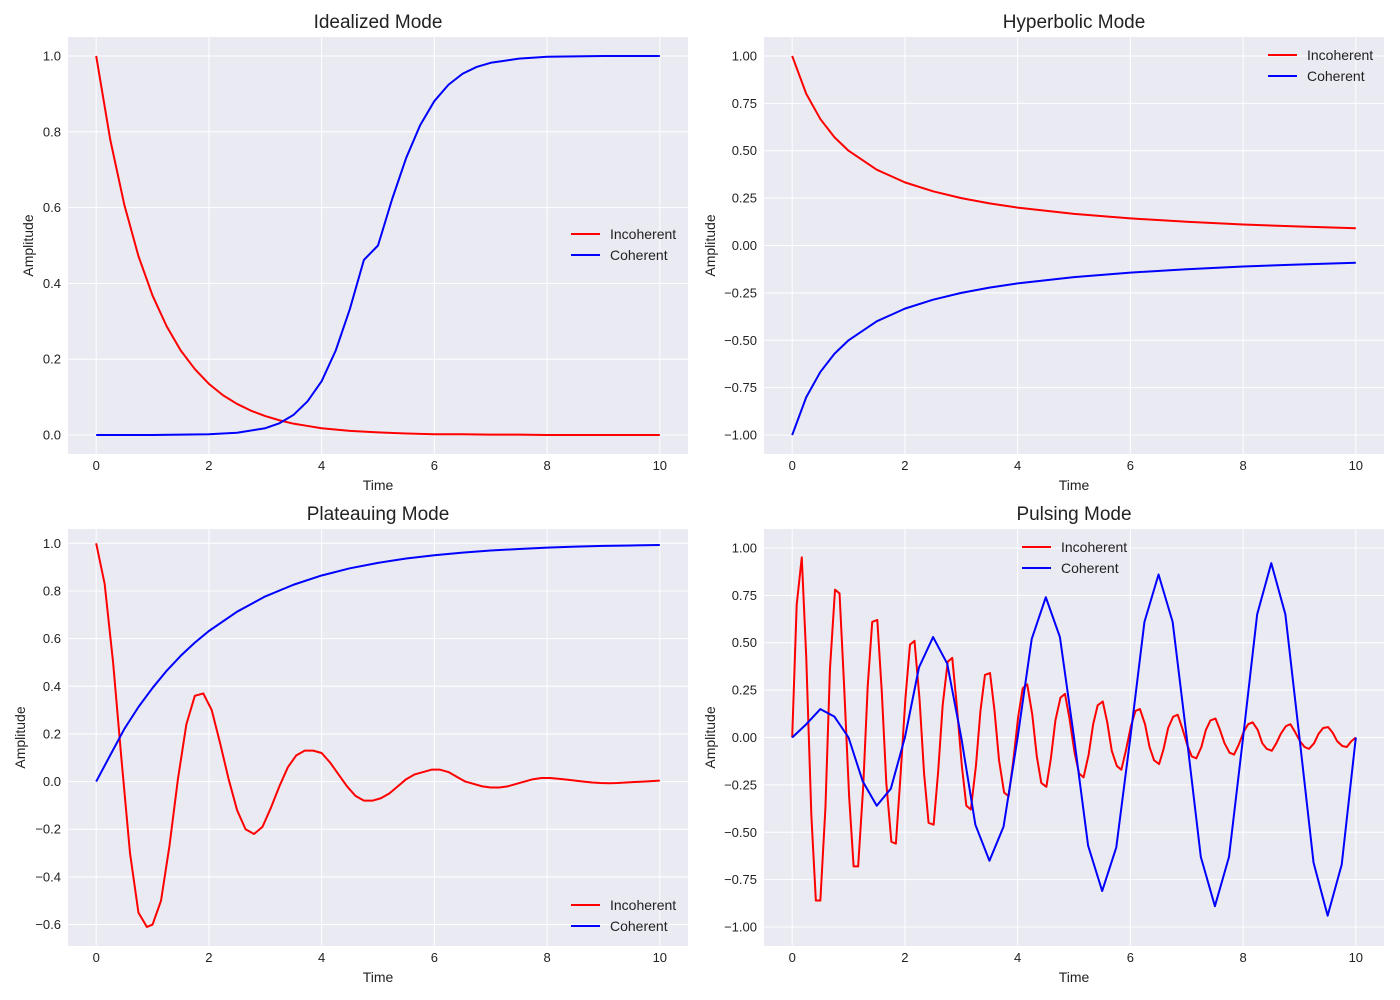 The height and width of the screenshot is (1000, 1400). I want to click on chart-title: Idealized Mode, so click(378, 22).